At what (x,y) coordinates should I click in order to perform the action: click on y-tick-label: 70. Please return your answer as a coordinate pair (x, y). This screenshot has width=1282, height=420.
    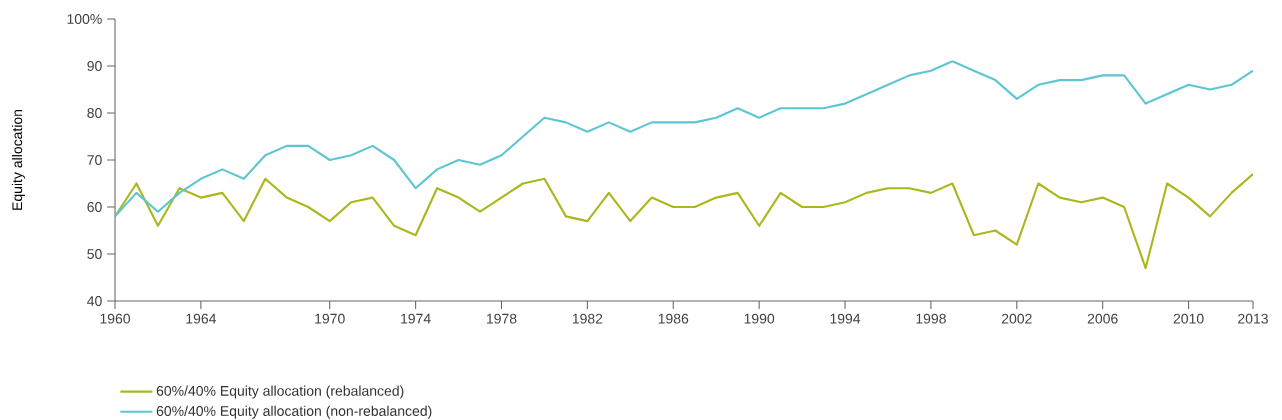
    Looking at the image, I should click on (94, 160).